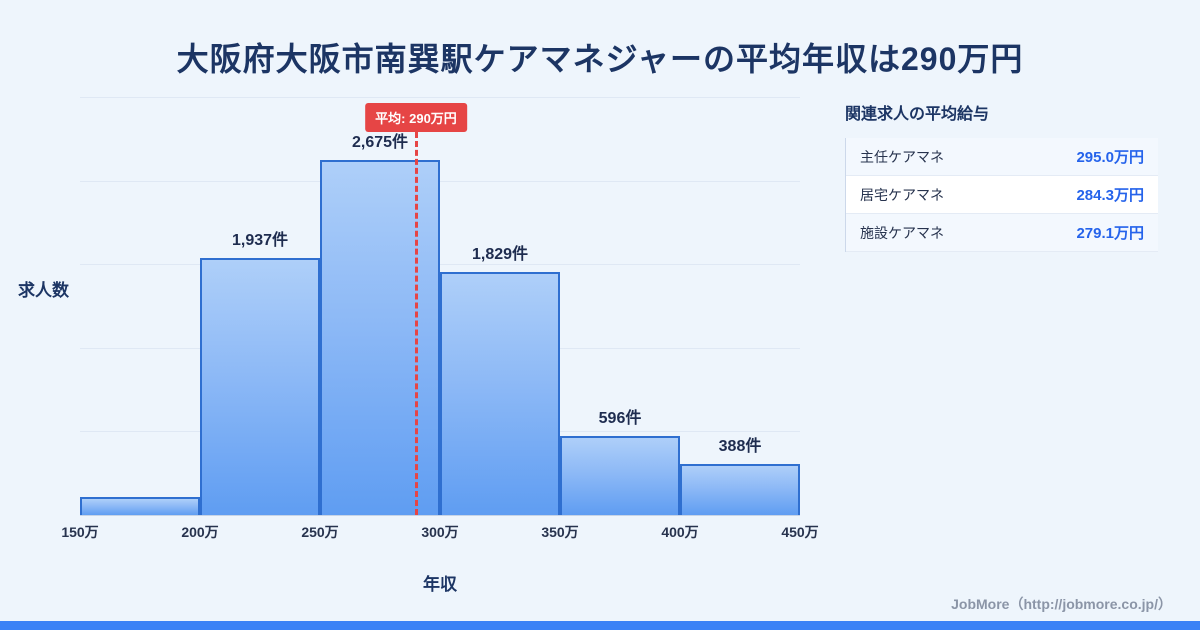  What do you see at coordinates (560, 532) in the screenshot?
I see `x-tick-label: 350万` at bounding box center [560, 532].